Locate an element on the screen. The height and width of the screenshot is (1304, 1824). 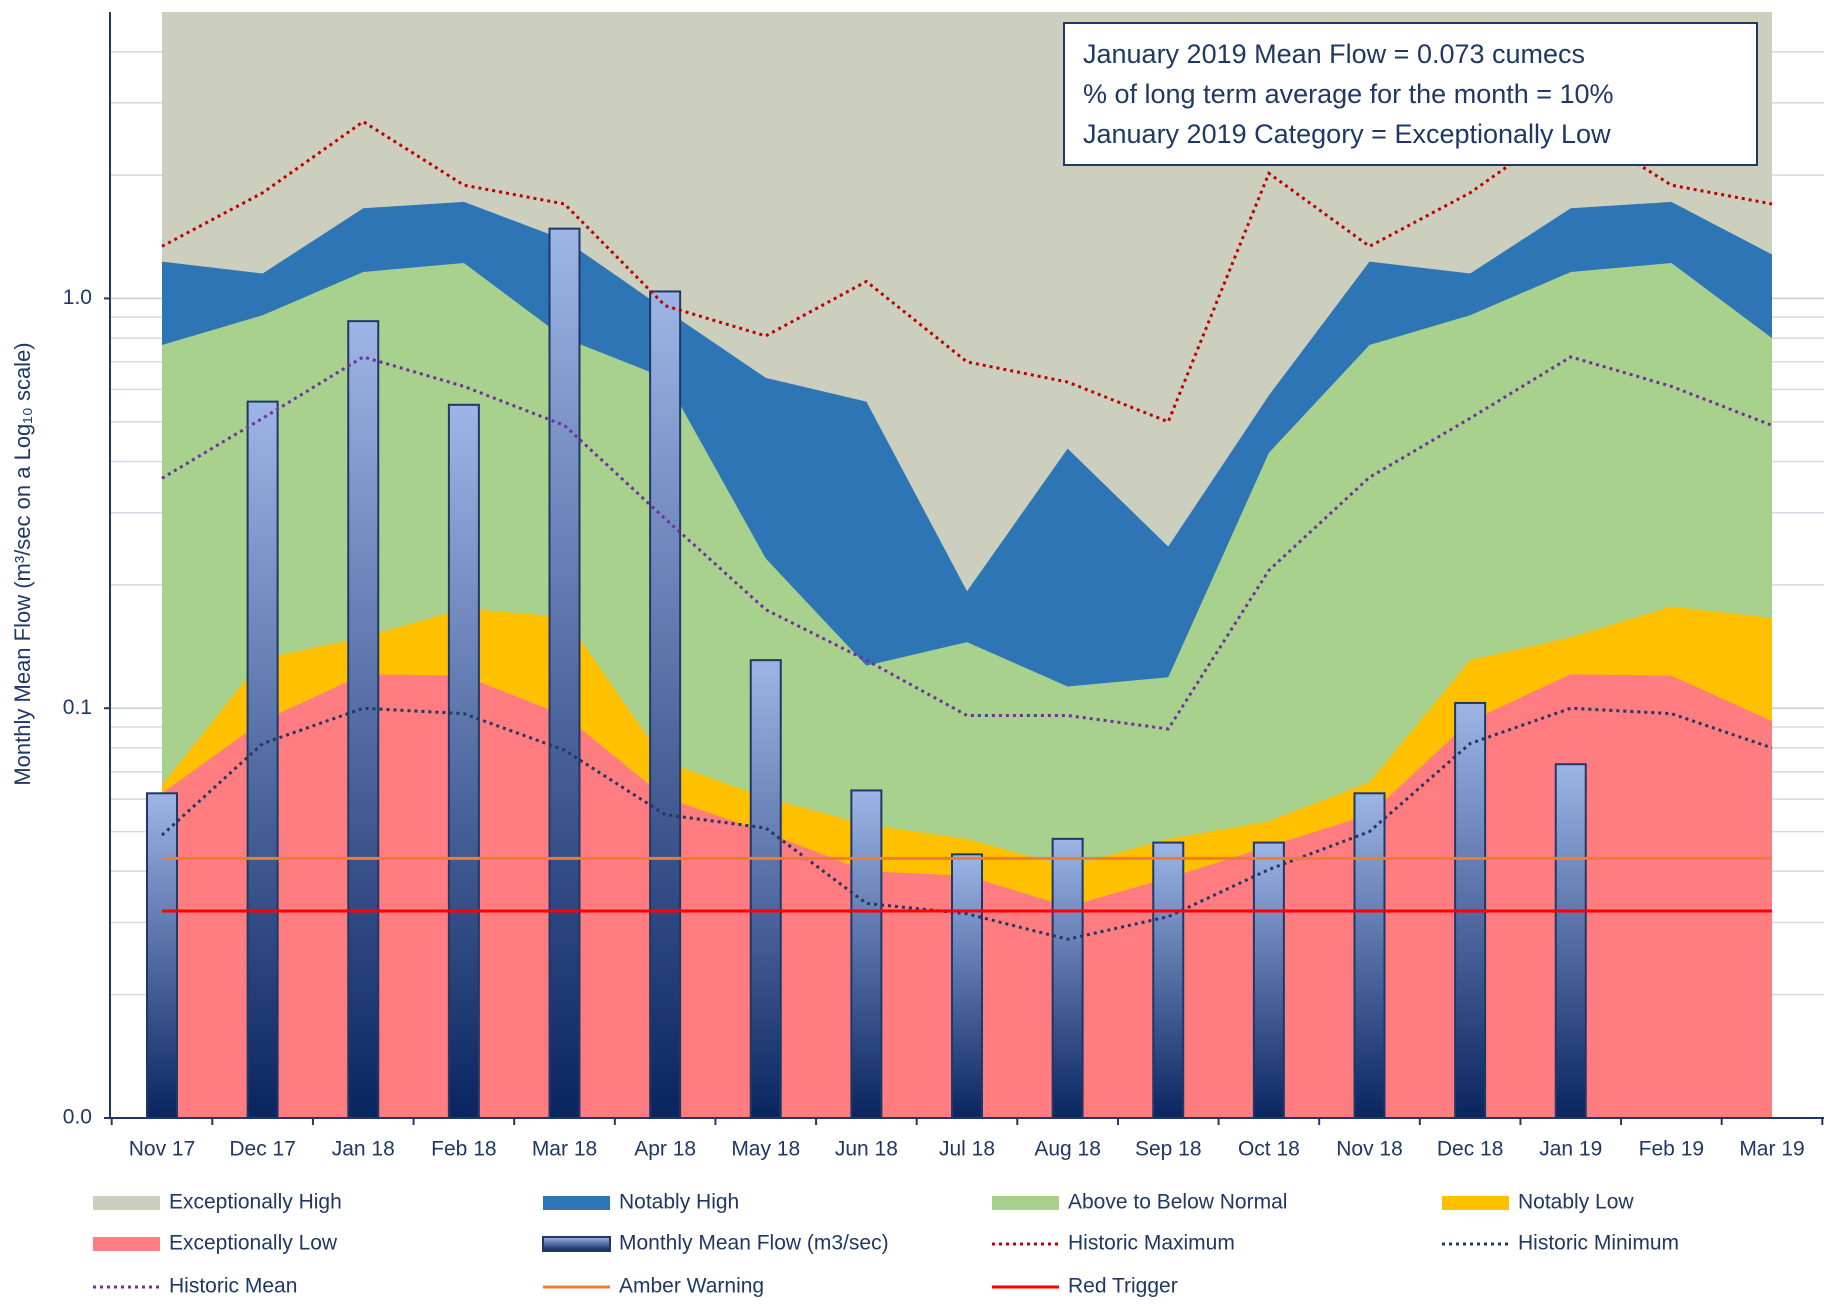
x-tick-label: Sep 18 is located at coordinates (1168, 1149).